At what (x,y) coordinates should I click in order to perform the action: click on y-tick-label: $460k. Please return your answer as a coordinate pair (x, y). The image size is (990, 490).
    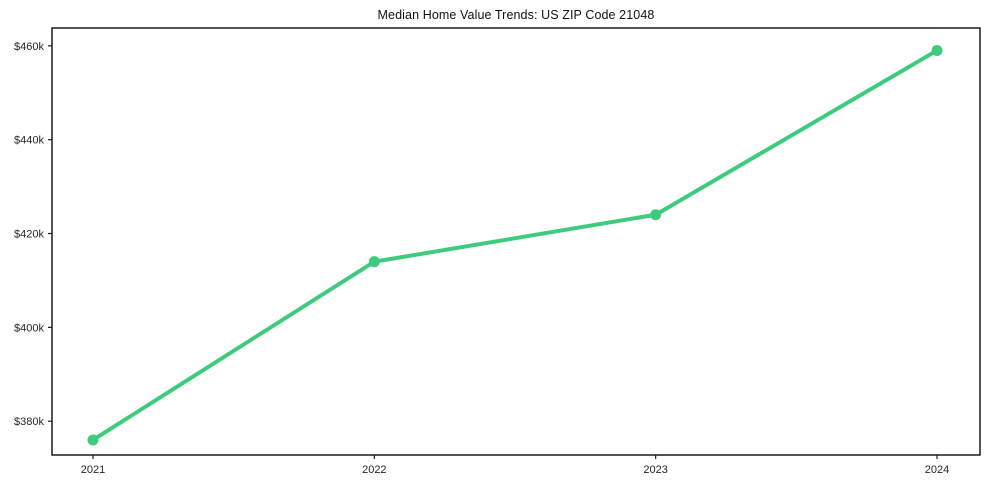
    Looking at the image, I should click on (29, 47).